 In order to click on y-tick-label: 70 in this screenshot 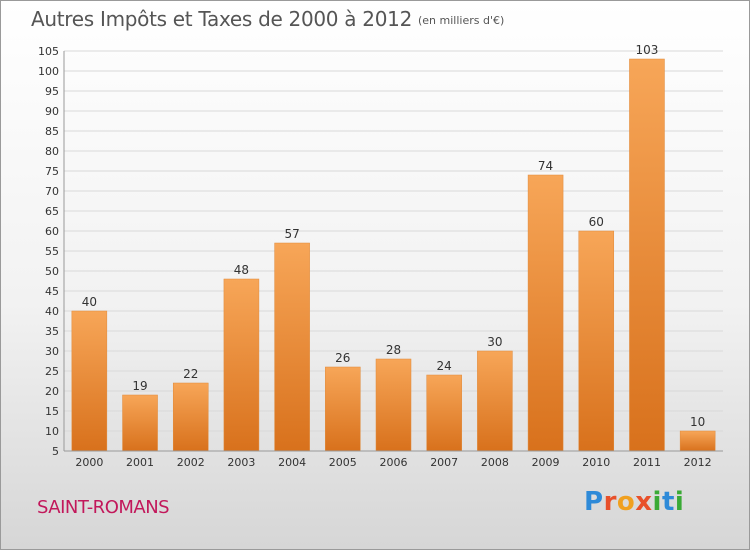, I will do `click(52, 191)`.